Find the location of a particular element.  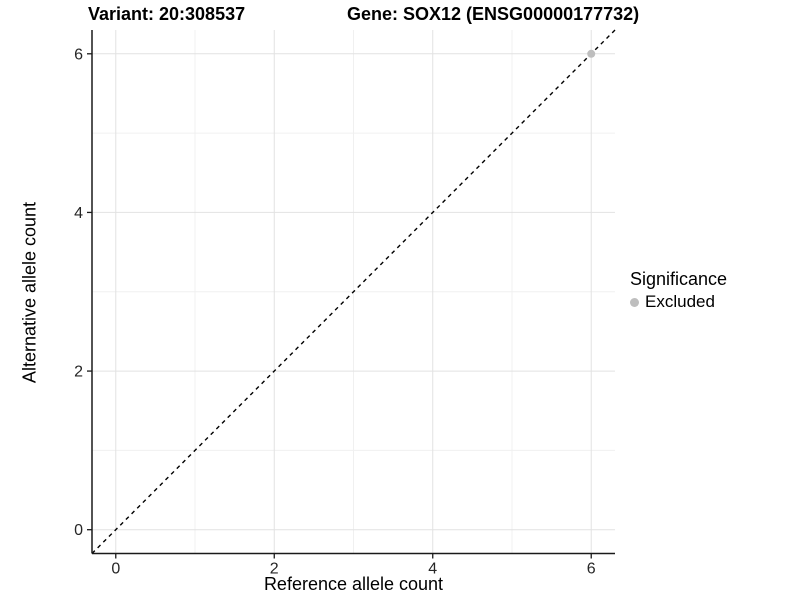

legend: Significance Excluded is located at coordinates (678, 290).